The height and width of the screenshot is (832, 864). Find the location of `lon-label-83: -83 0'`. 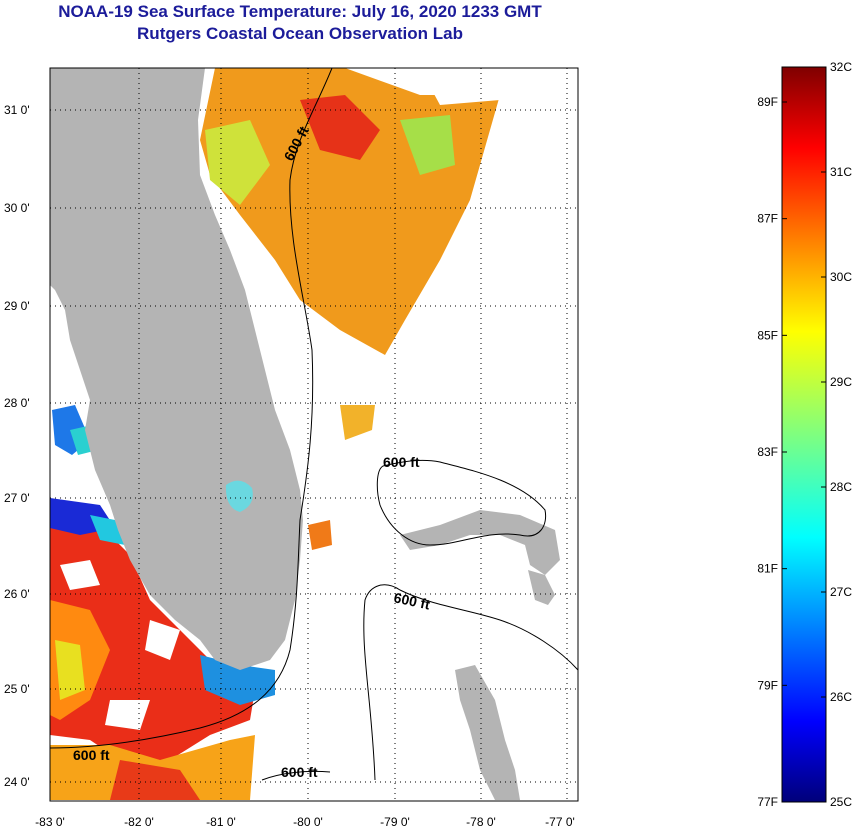

lon-label-83: -83 0' is located at coordinates (50, 822).